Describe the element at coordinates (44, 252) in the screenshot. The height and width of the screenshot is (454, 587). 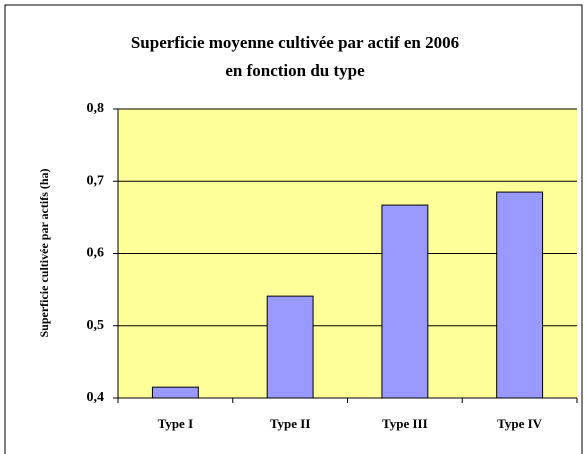
I see `y-axis-label: Superficie cultivée par actifs (ha)` at that location.